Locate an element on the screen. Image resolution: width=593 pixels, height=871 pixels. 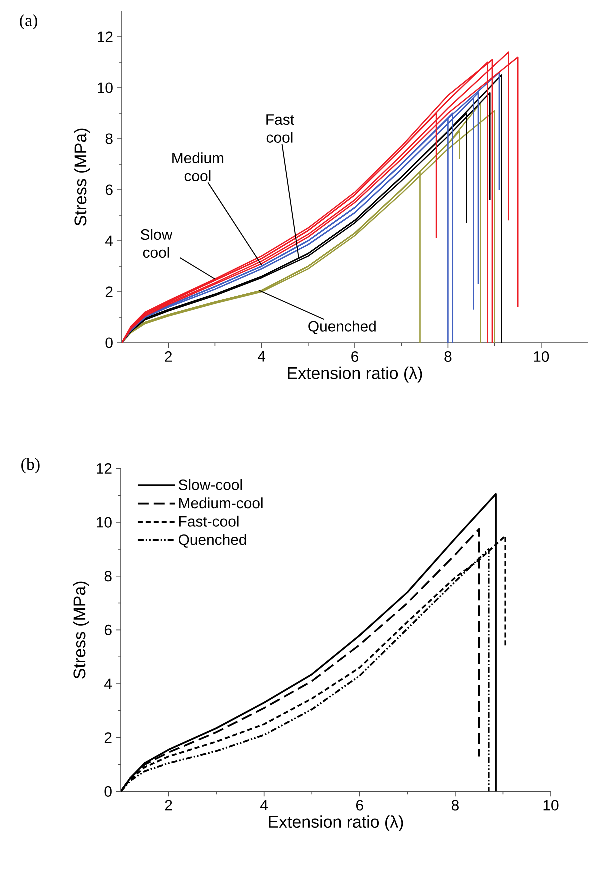
legend-label: Quenched is located at coordinates (212, 541).